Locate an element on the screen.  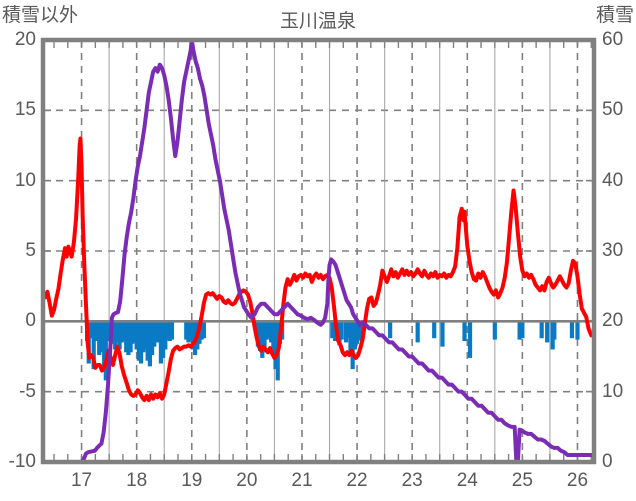
right-axis-title: 積雪 is located at coordinates (614, 15).